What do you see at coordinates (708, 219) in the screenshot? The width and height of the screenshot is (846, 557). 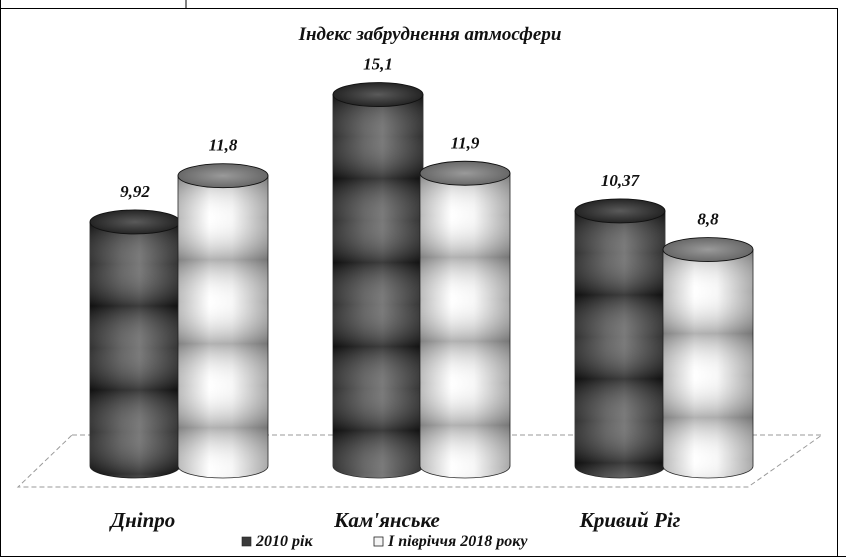 I see `value-label-kryvyi-rih-2018: 8,8` at bounding box center [708, 219].